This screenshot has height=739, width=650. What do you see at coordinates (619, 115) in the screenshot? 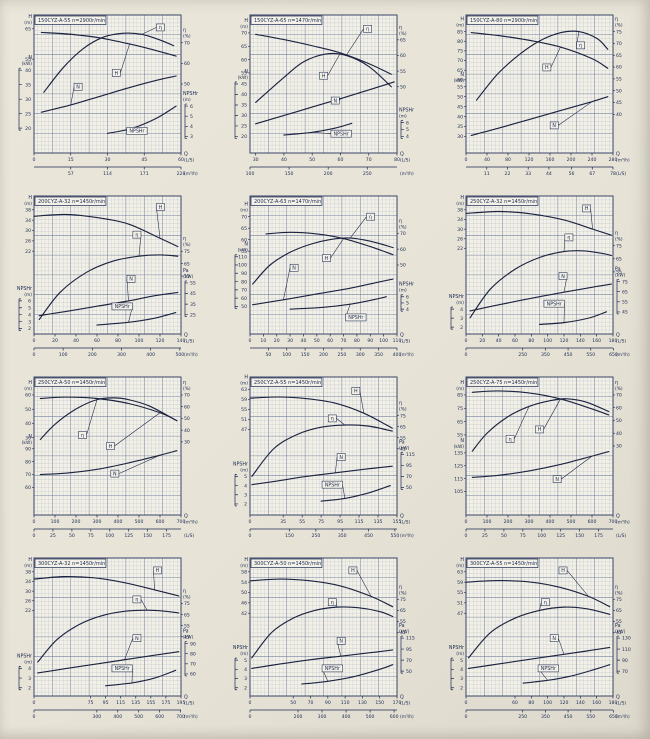
I see `tick-label-eta: 40` at bounding box center [619, 115].